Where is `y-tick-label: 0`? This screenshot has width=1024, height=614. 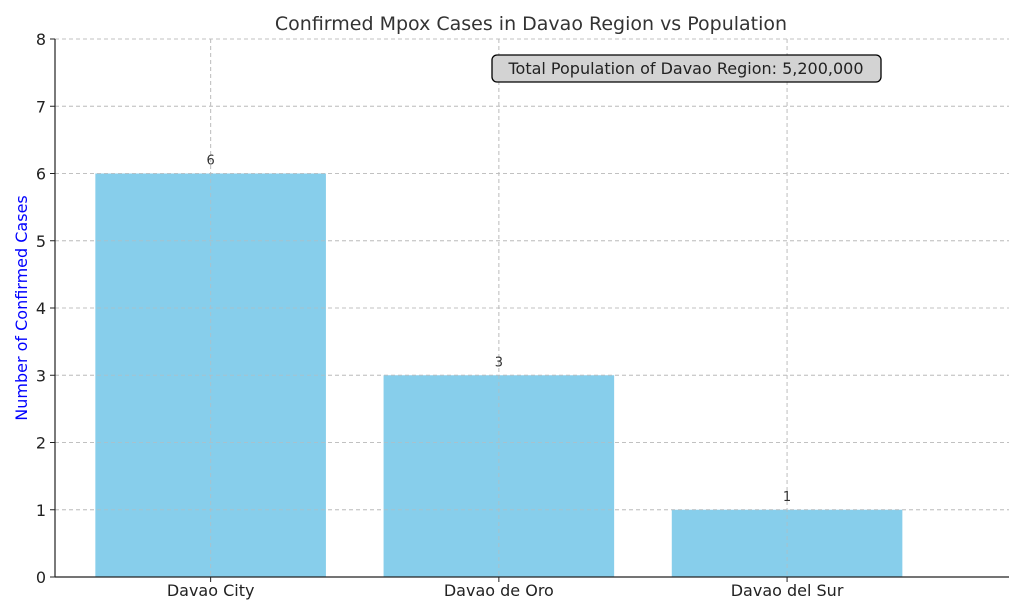 y-tick-label: 0 is located at coordinates (41, 577).